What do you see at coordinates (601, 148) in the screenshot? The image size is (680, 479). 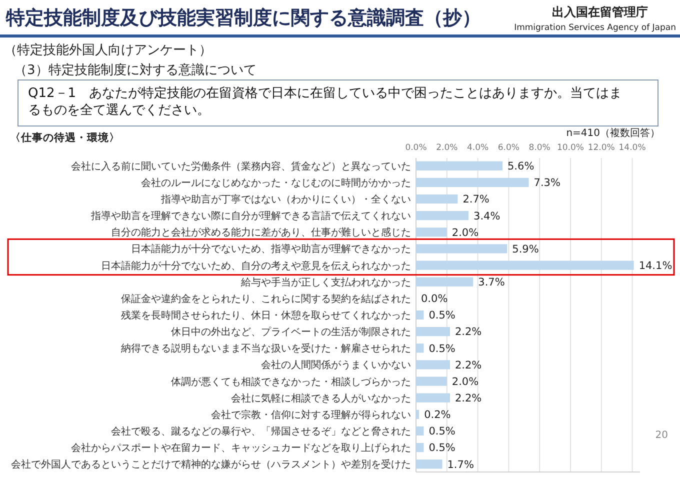 I see `x-tick-label: 12.0%` at bounding box center [601, 148].